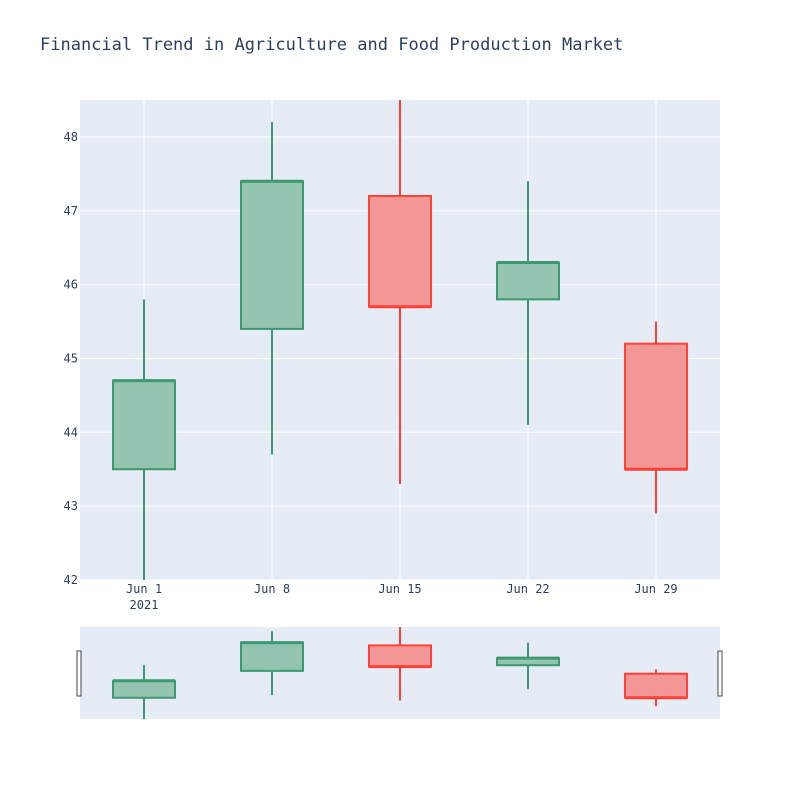 Image resolution: width=800 pixels, height=800 pixels. Describe the element at coordinates (79, 673) in the screenshot. I see `range-slider-left-handle` at that location.